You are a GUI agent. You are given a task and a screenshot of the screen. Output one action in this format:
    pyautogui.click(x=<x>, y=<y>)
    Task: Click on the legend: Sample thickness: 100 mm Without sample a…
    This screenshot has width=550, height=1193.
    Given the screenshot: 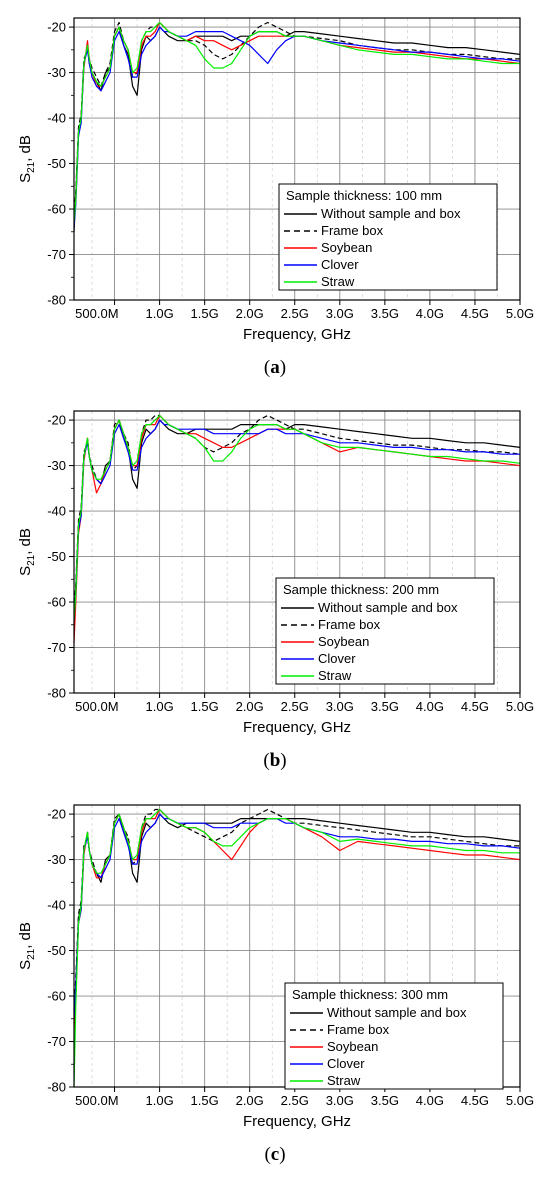 What is the action you would take?
    pyautogui.click(x=388, y=237)
    